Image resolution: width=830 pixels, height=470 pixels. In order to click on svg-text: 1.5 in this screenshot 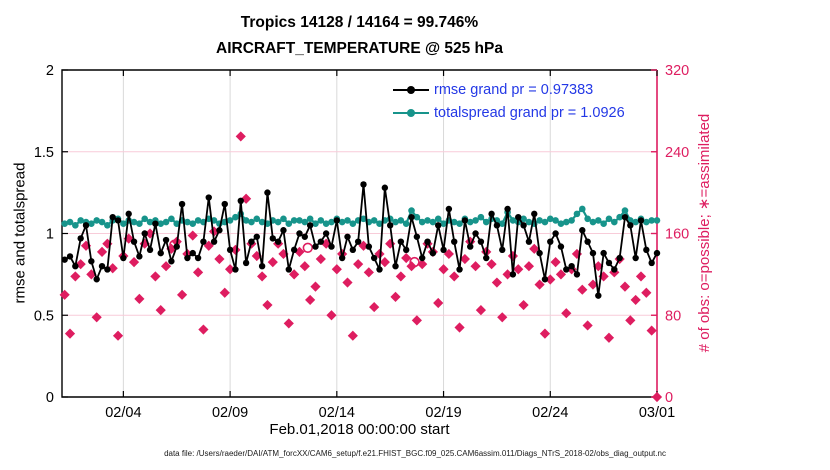, I will do `click(44, 153)`.